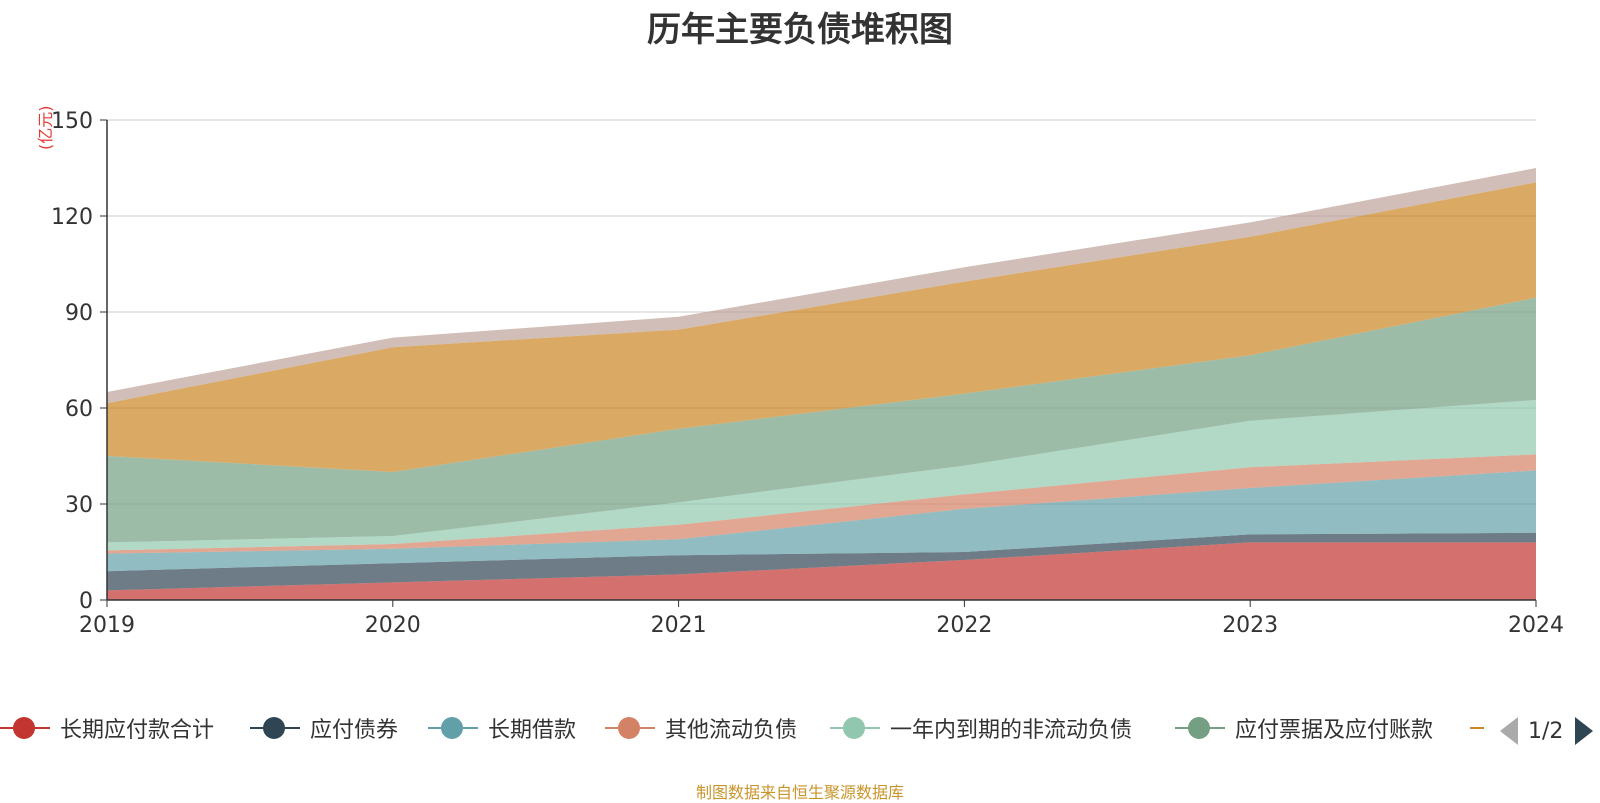 The width and height of the screenshot is (1600, 803). I want to click on y-tick-label: 60, so click(79, 409).